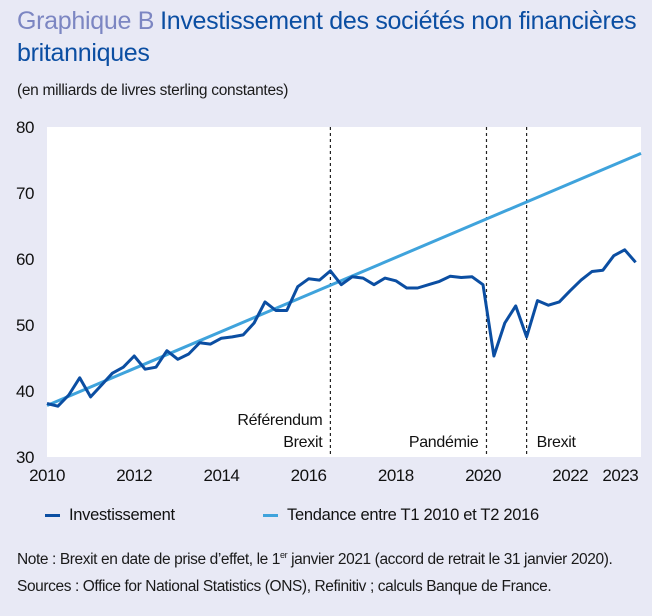 This screenshot has height=616, width=652. Describe the element at coordinates (396, 475) in the screenshot. I see `x-tick-label: 2018` at that location.